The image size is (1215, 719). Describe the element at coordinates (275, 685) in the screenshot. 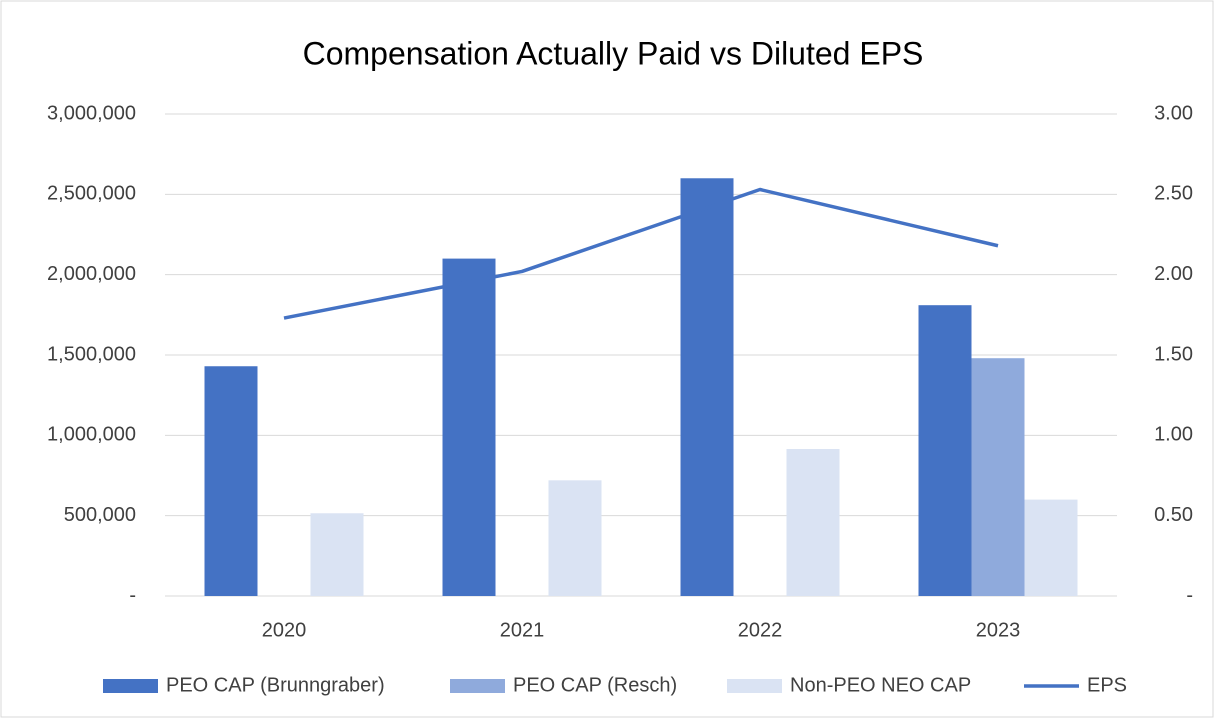

I see `legend-label: PEO CAP (Brunngraber)` at that location.